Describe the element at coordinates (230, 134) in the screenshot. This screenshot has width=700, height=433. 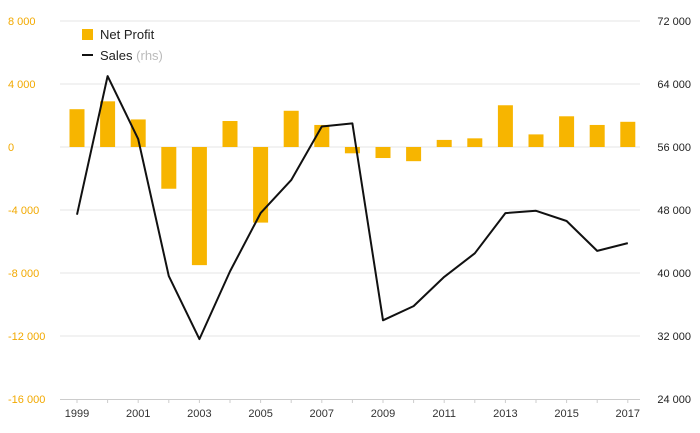
I see `bar-net-profit-2004` at that location.